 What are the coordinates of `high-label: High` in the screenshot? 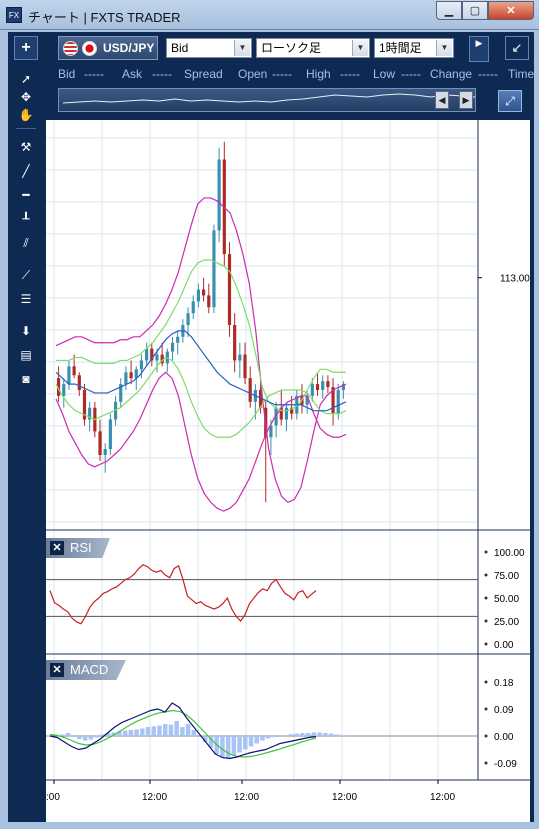 It's located at (318, 74).